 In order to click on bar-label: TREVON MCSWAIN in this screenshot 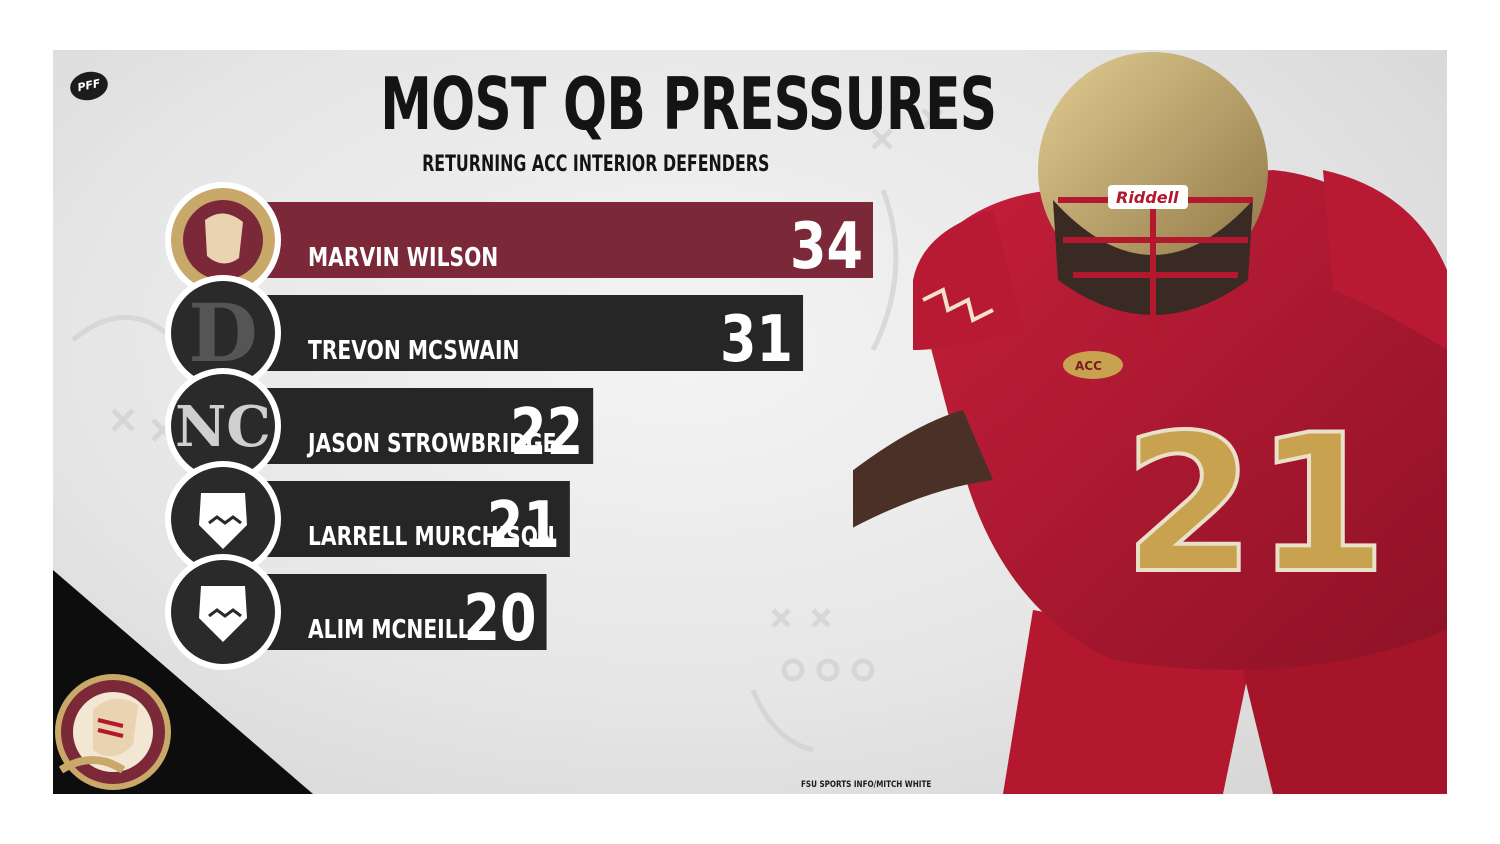, I will do `click(413, 351)`.